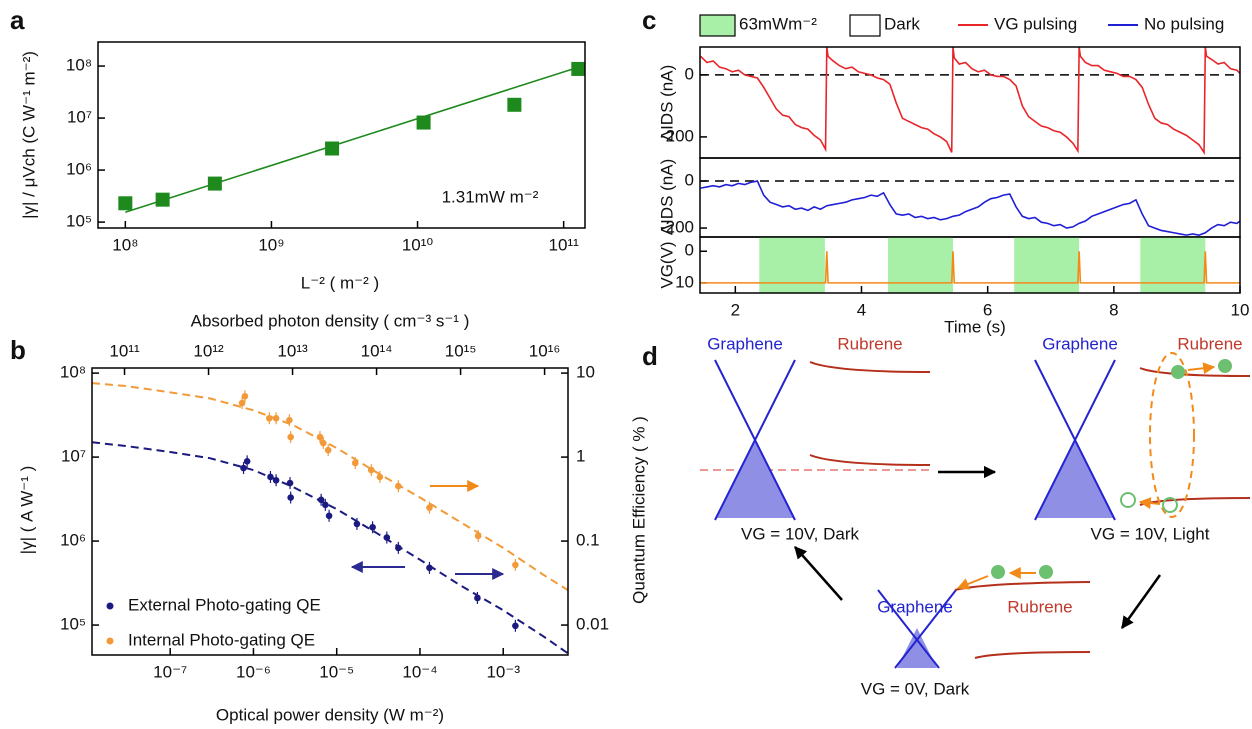  I want to click on y2-tick-label: 0.1, so click(588, 540).